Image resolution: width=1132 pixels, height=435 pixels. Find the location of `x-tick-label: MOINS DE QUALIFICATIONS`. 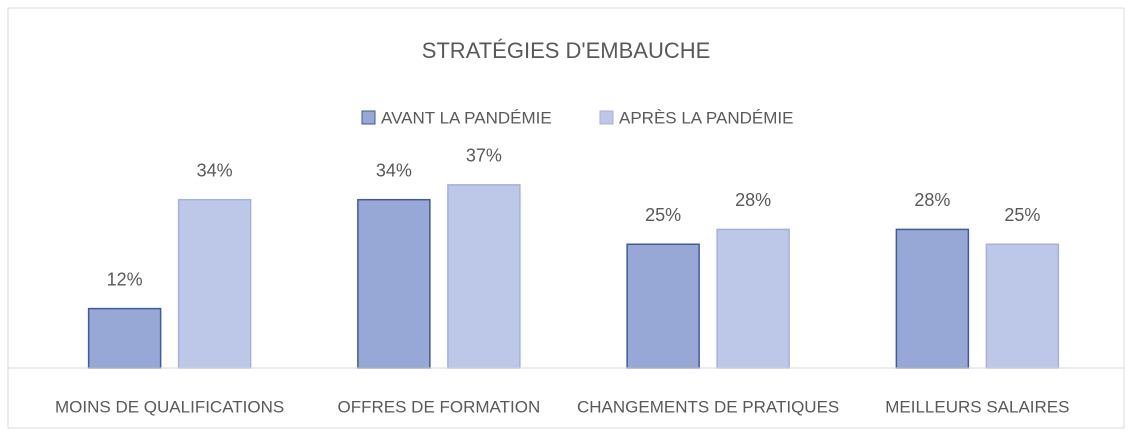

x-tick-label: MOINS DE QUALIFICATIONS is located at coordinates (169, 406).